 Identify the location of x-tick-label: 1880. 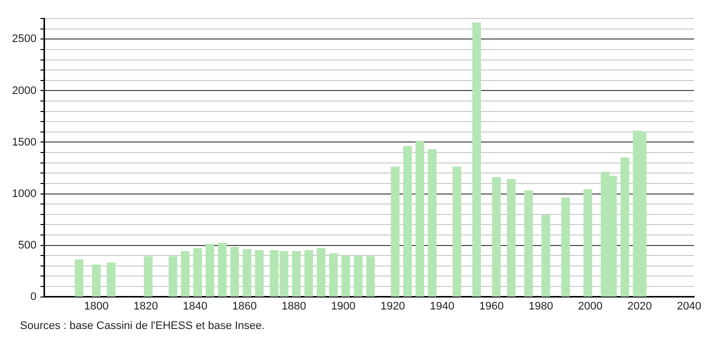
(294, 306).